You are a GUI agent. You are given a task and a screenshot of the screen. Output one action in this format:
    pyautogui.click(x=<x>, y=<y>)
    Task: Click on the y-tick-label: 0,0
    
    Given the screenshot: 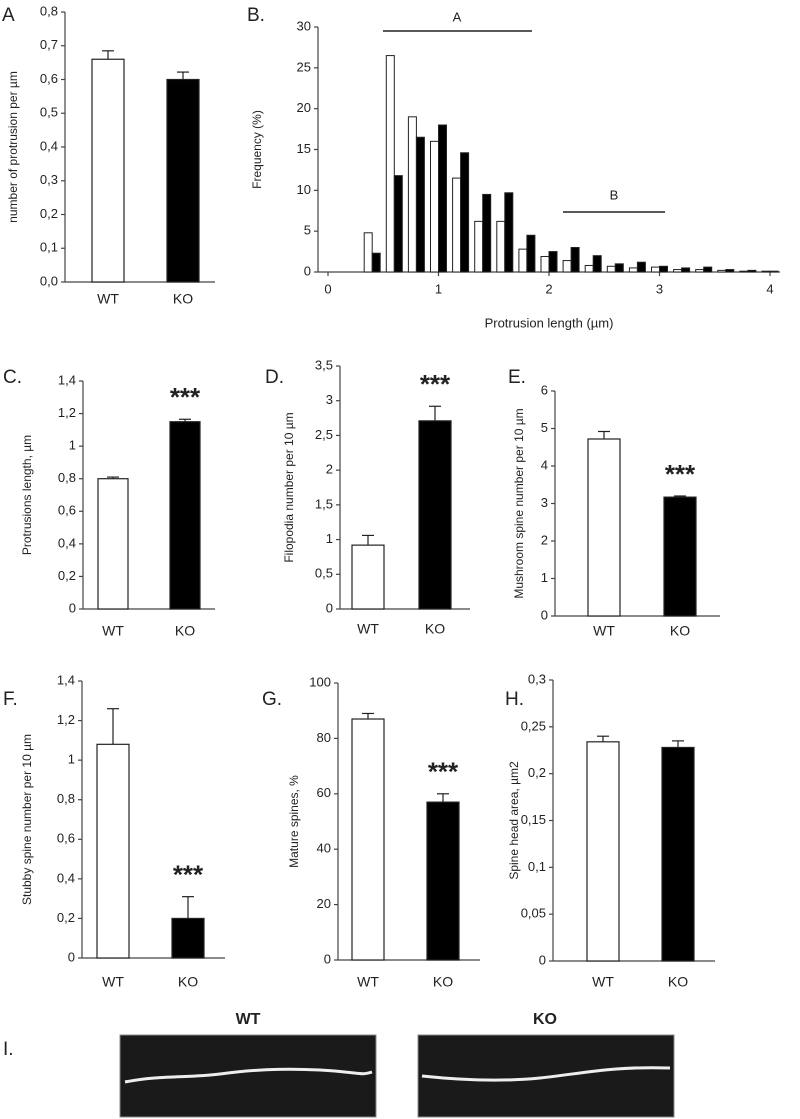 What is the action you would take?
    pyautogui.click(x=49, y=280)
    